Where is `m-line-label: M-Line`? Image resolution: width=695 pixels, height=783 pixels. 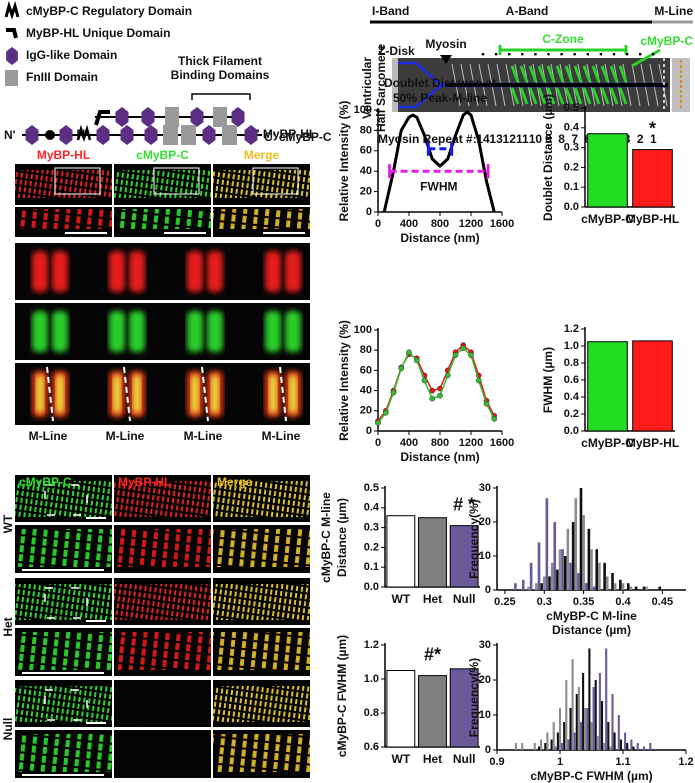
m-line-label: M-Line is located at coordinates (125, 436).